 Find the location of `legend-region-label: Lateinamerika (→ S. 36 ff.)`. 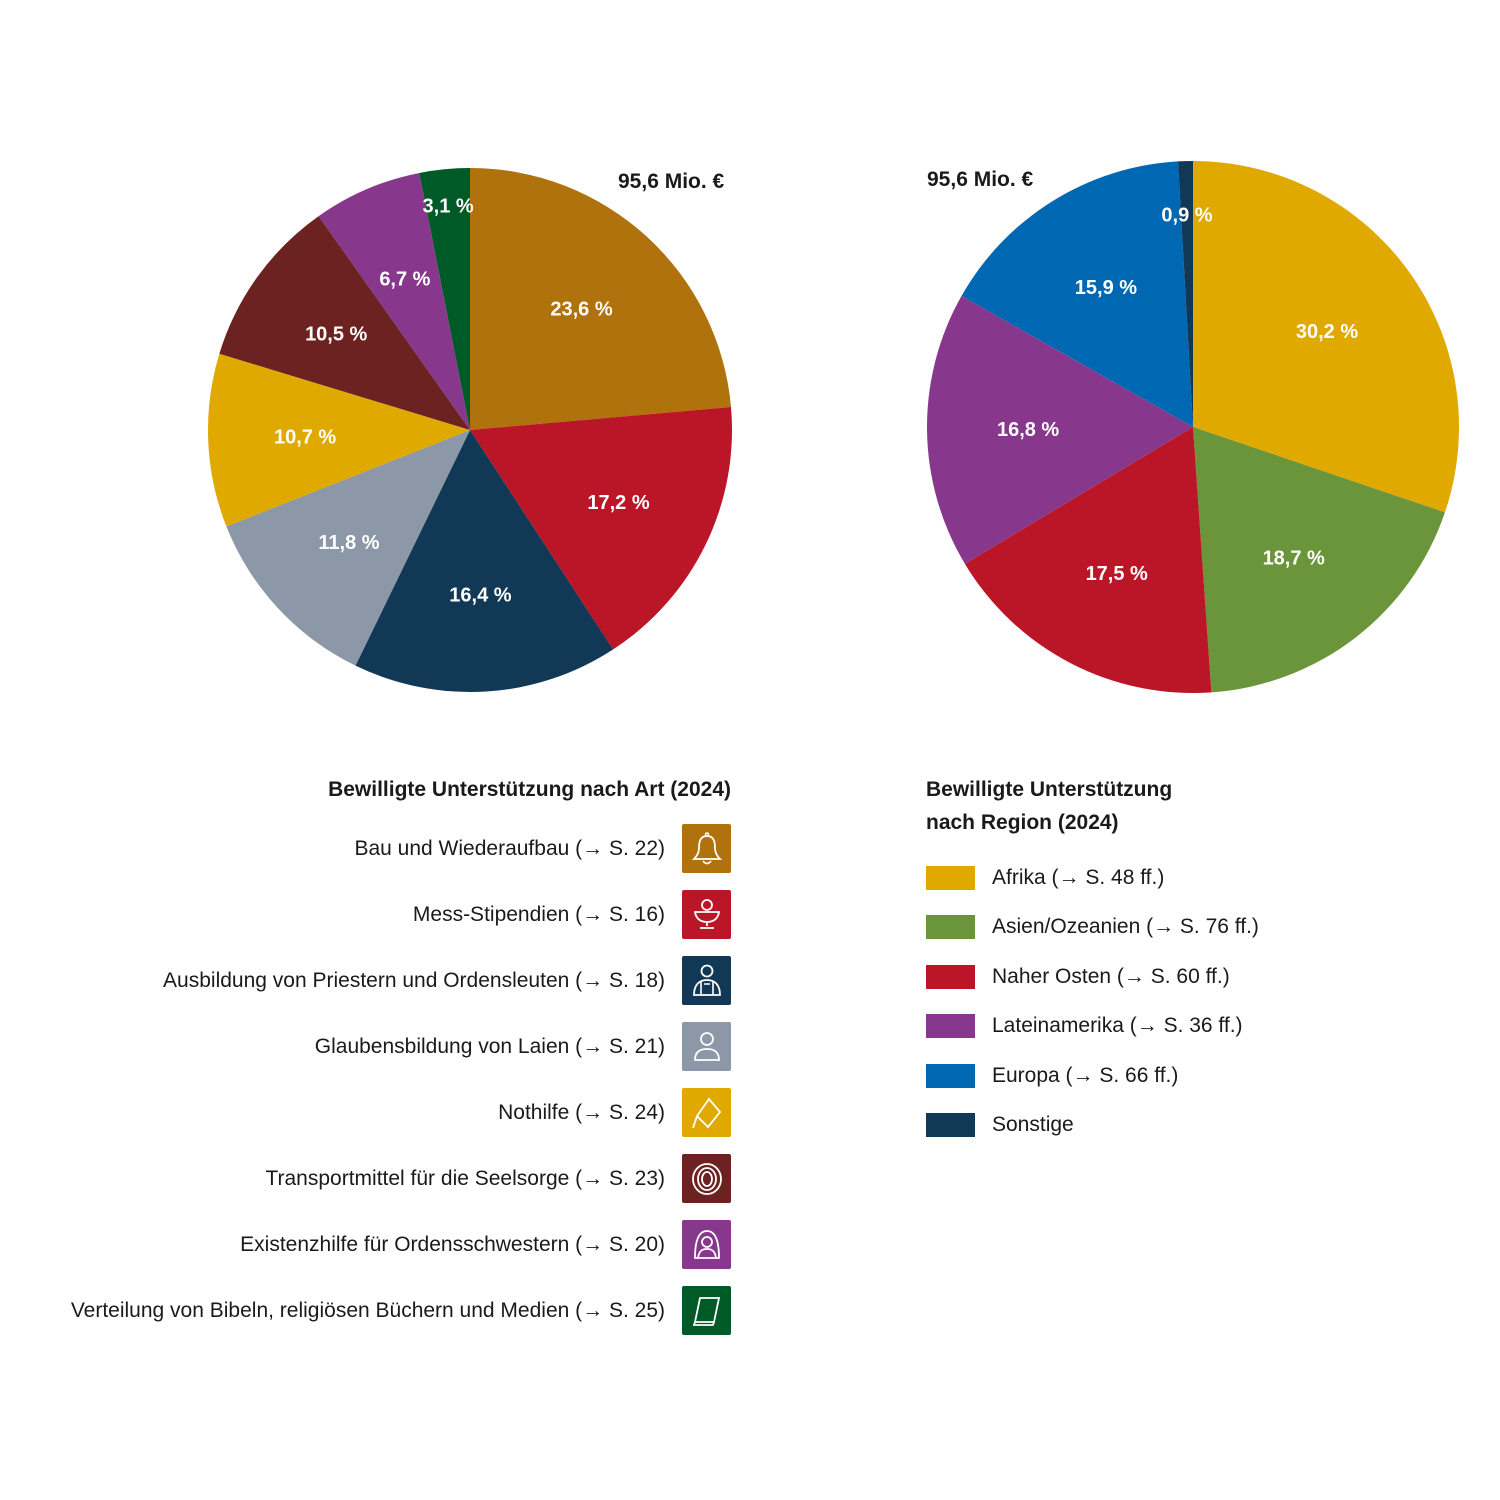

legend-region-label: Lateinamerika (→ S. 36 ff.) is located at coordinates (1117, 1025).